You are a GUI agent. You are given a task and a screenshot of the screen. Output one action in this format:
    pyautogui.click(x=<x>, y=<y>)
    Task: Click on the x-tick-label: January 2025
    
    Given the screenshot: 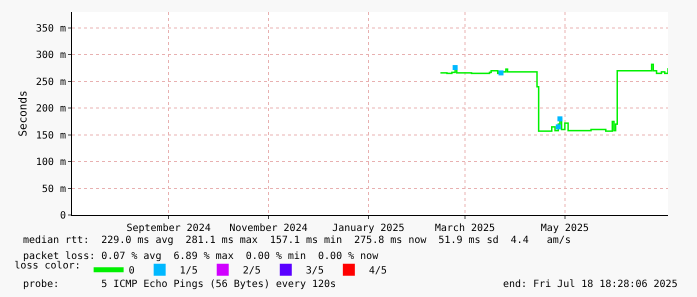 What is the action you would take?
    pyautogui.click(x=368, y=228)
    